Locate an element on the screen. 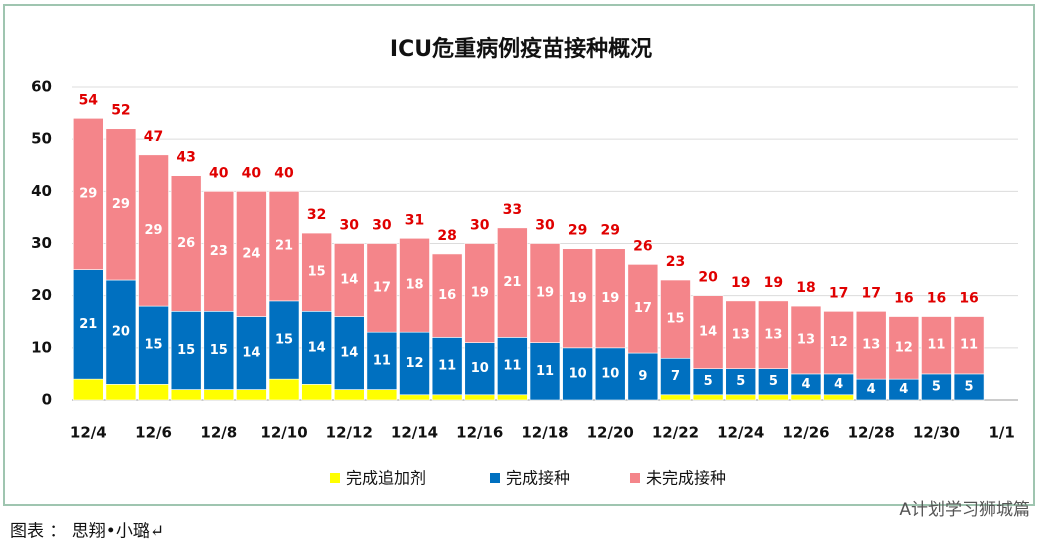 This screenshot has height=554, width=1043. caption: 图表 ： 思翔•小璐↵ is located at coordinates (87, 532).